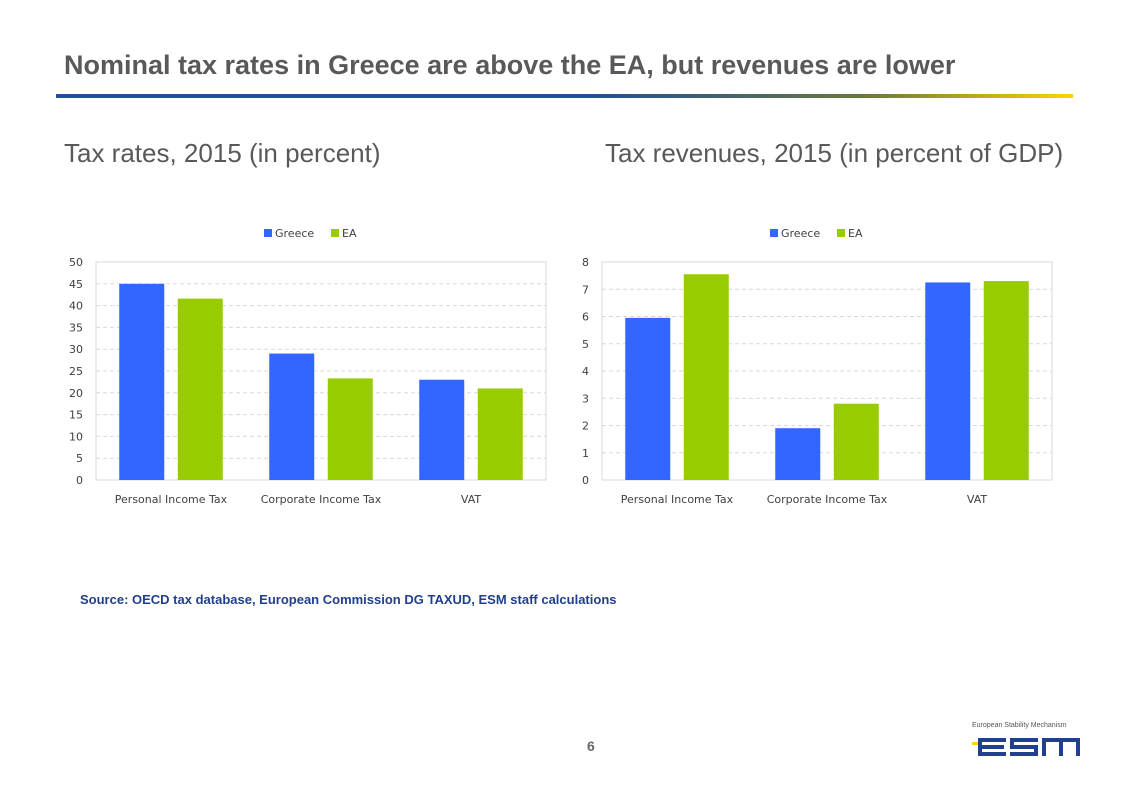  Describe the element at coordinates (222, 153) in the screenshot. I see `tax-rates-heading: Tax rates, 2015 (in percent)` at that location.